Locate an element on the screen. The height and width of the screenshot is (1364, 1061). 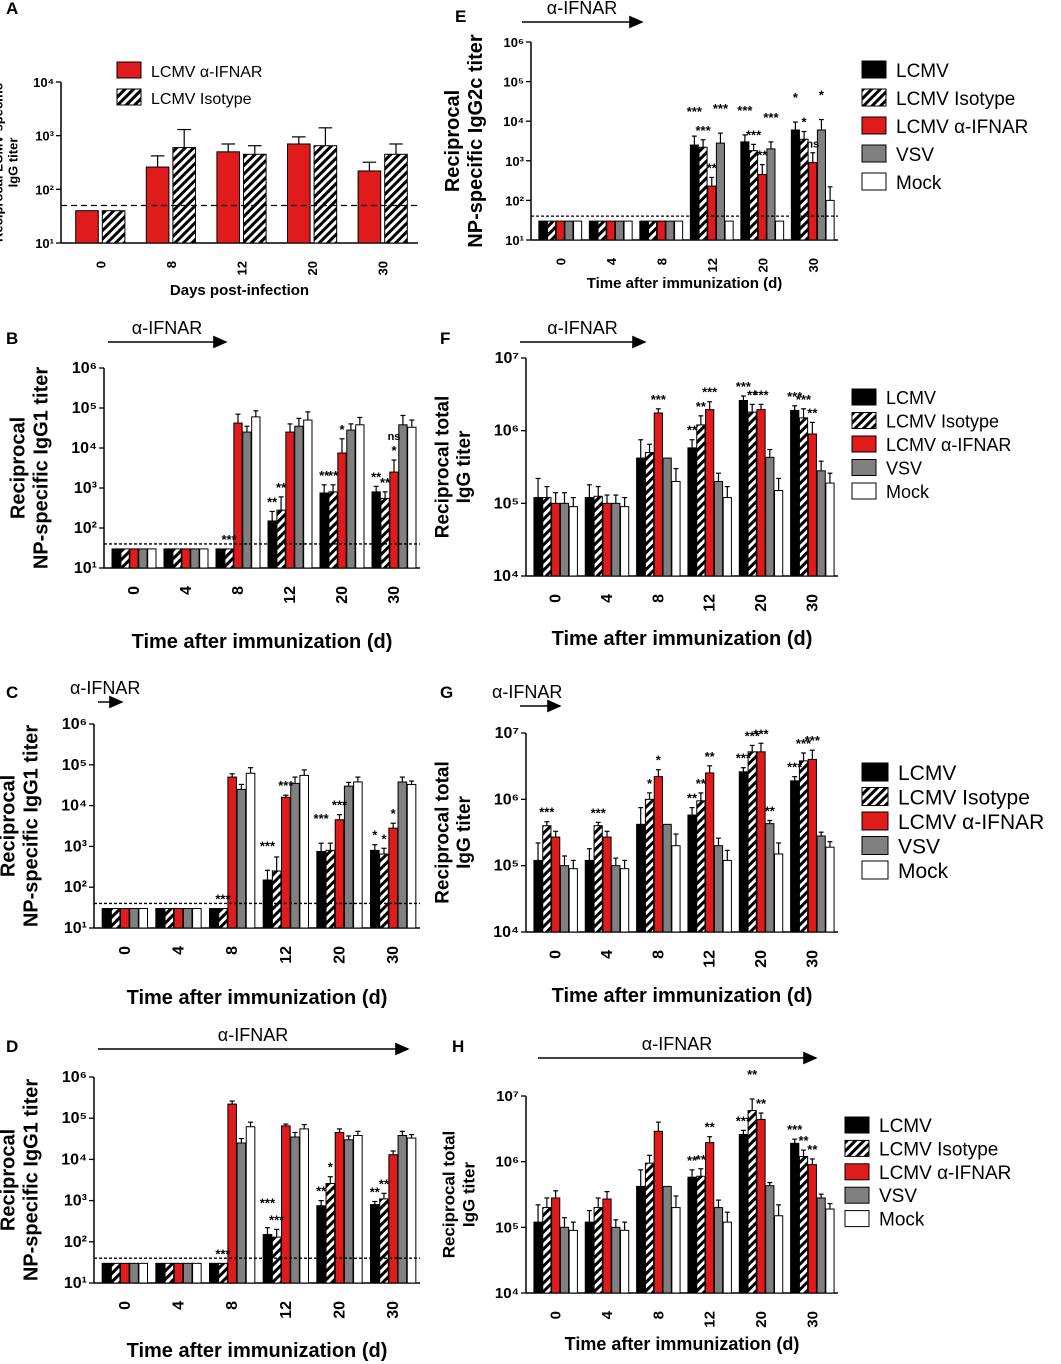
y-tick-label: 10⁴ is located at coordinates (74, 1159).